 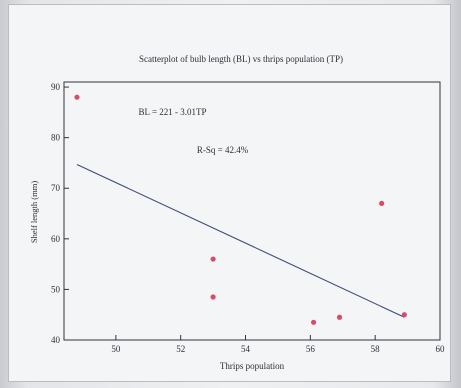 I want to click on y-tick-label: 80, so click(x=56, y=138).